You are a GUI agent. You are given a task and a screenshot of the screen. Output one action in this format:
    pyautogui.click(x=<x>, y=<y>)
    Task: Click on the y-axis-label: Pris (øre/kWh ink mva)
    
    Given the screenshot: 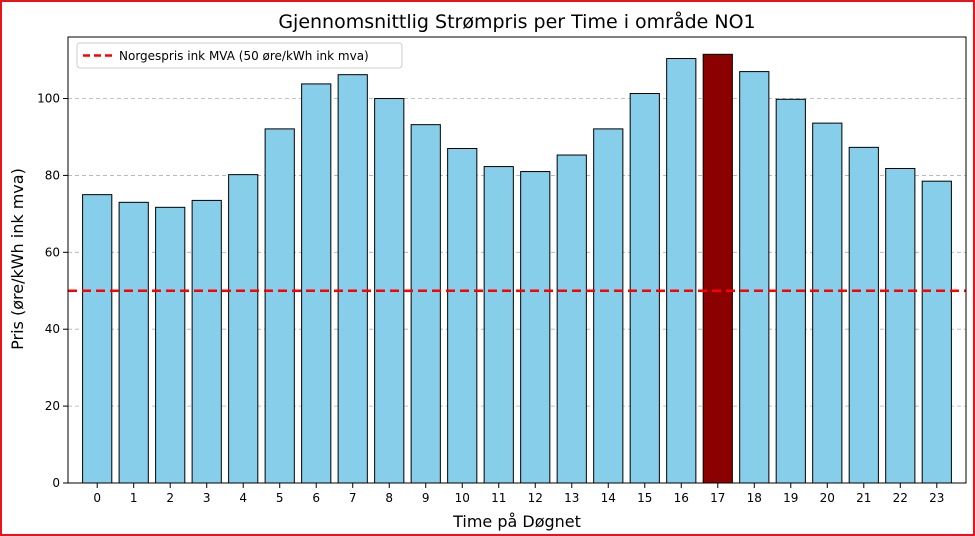 What is the action you would take?
    pyautogui.click(x=17, y=259)
    